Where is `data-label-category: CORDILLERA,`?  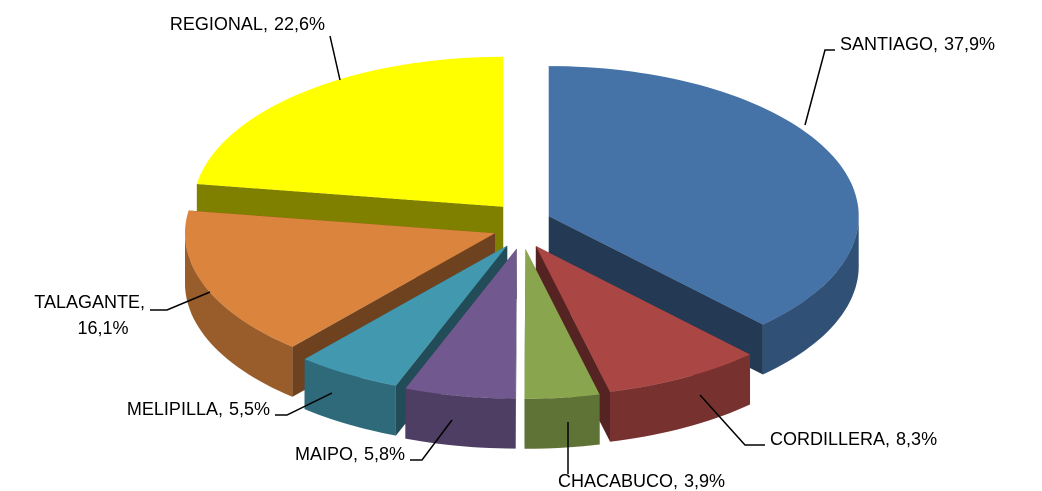 data-label-category: CORDILLERA, is located at coordinates (830, 439).